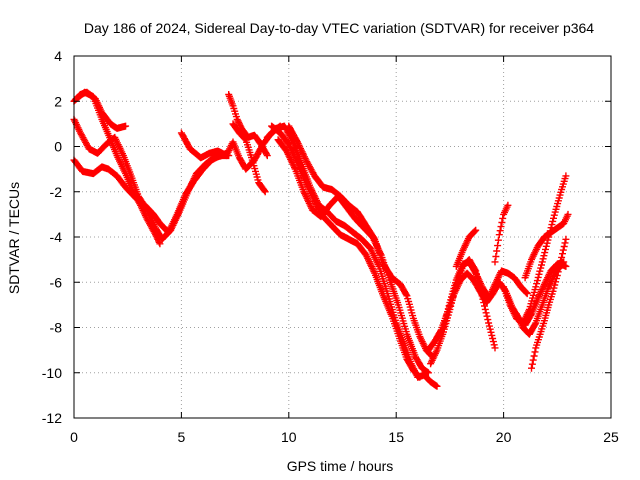 The image size is (640, 480). I want to click on x-tick-label: 5, so click(182, 437).